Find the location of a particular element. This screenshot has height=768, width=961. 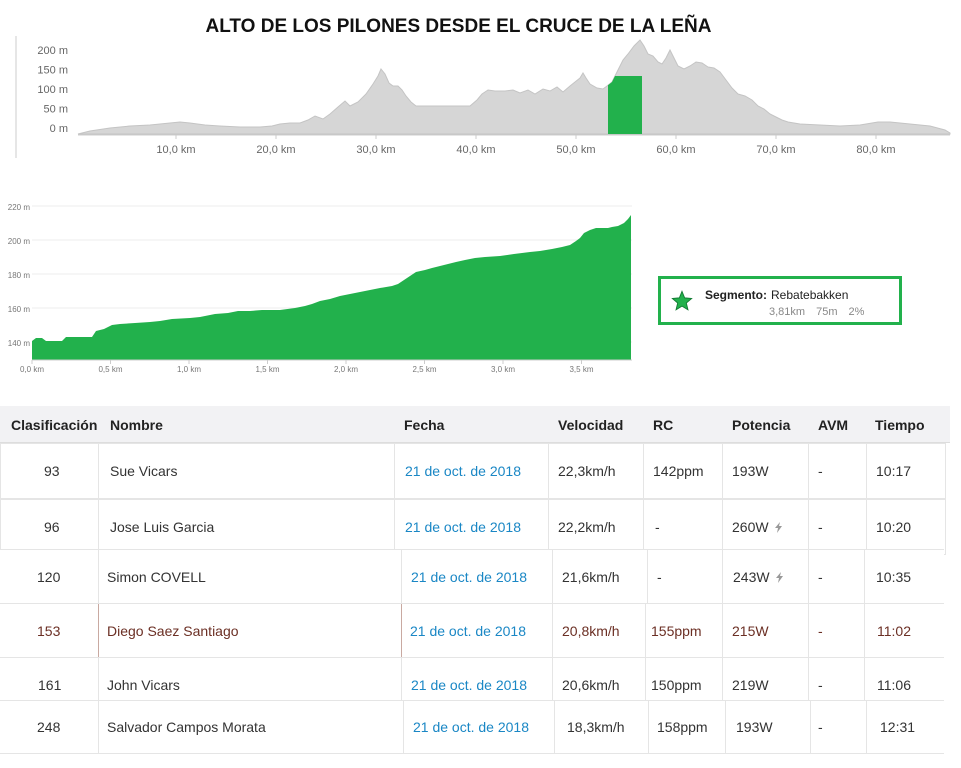

heart-rate-cell: 150ppm is located at coordinates (676, 685).